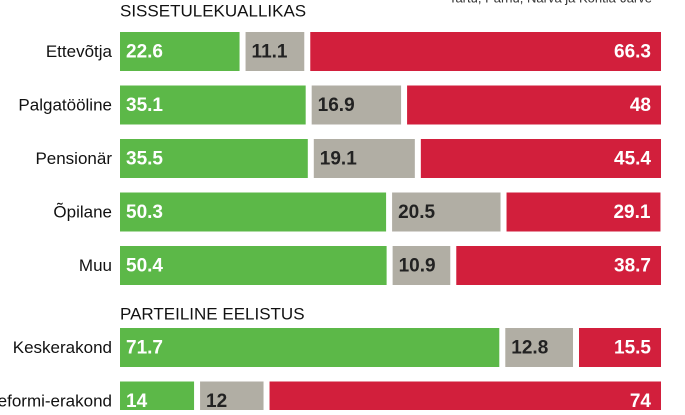  What do you see at coordinates (144, 212) in the screenshot?
I see `value-label: 50.3` at bounding box center [144, 212].